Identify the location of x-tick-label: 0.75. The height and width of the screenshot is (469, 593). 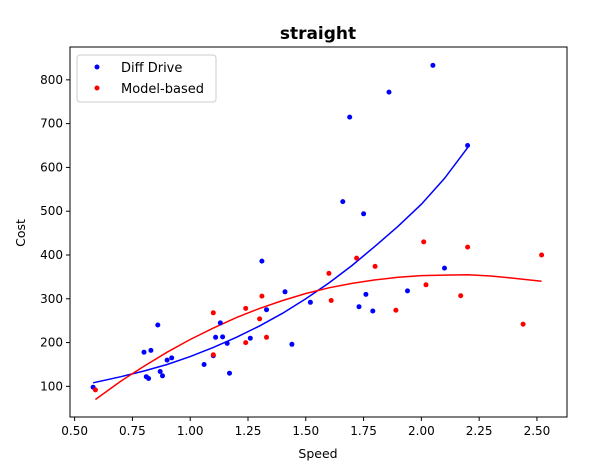
(132, 431).